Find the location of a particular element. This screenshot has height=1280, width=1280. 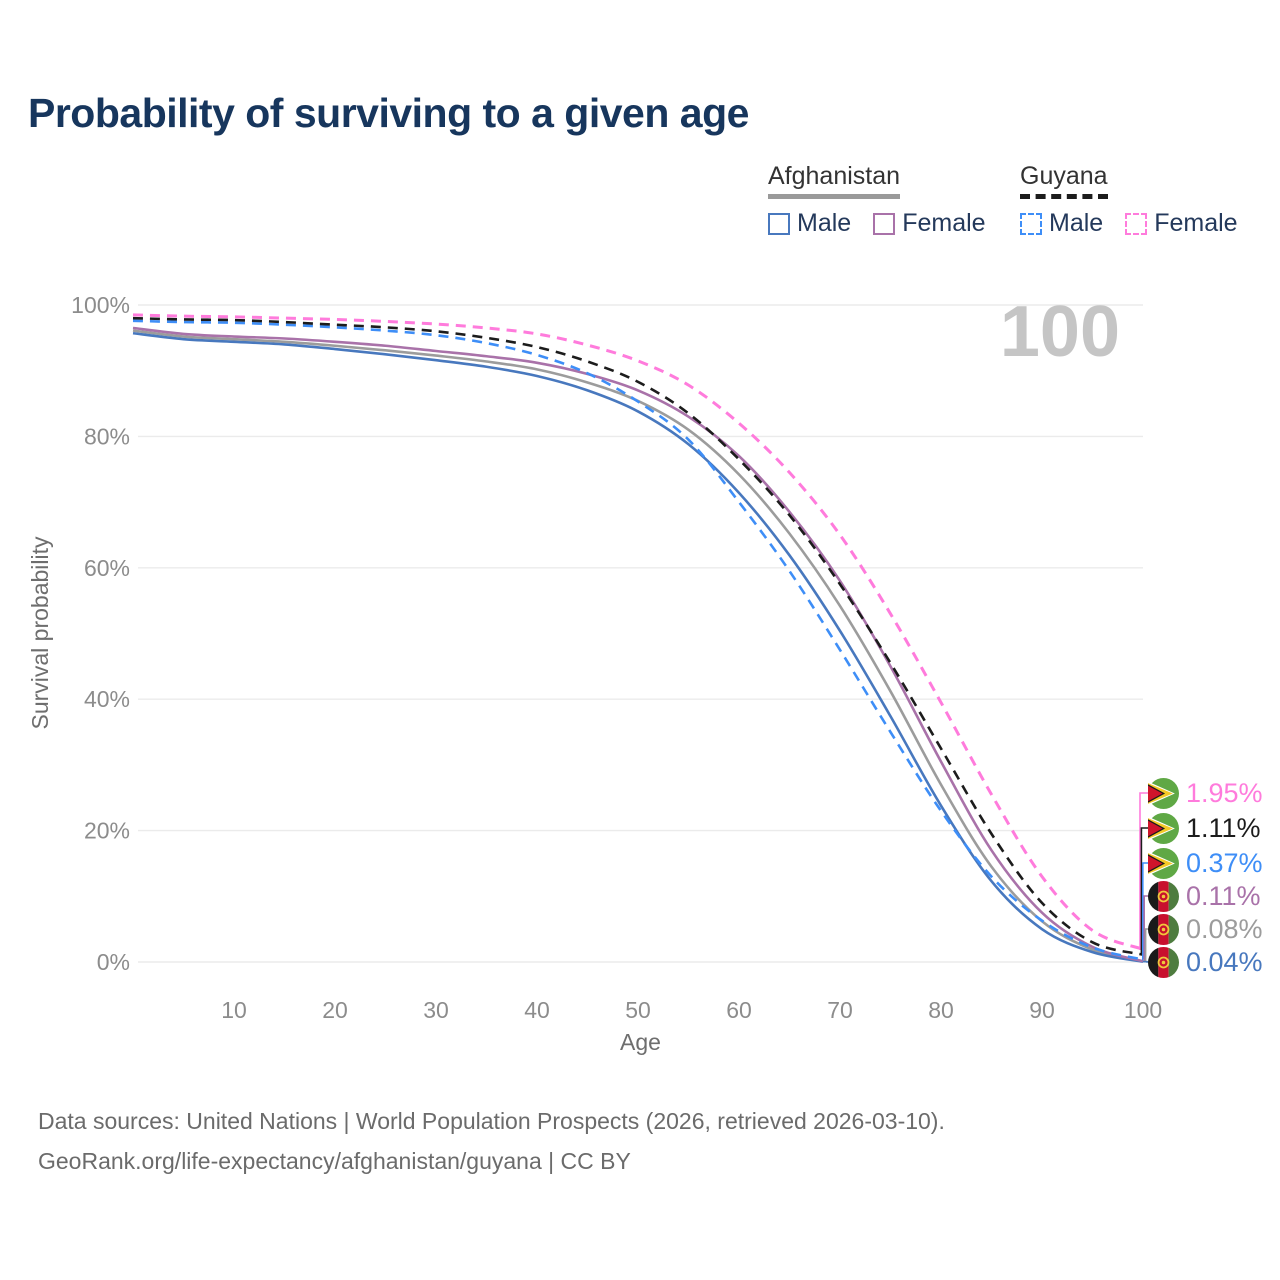

x-tick-label: 40 is located at coordinates (537, 1010).